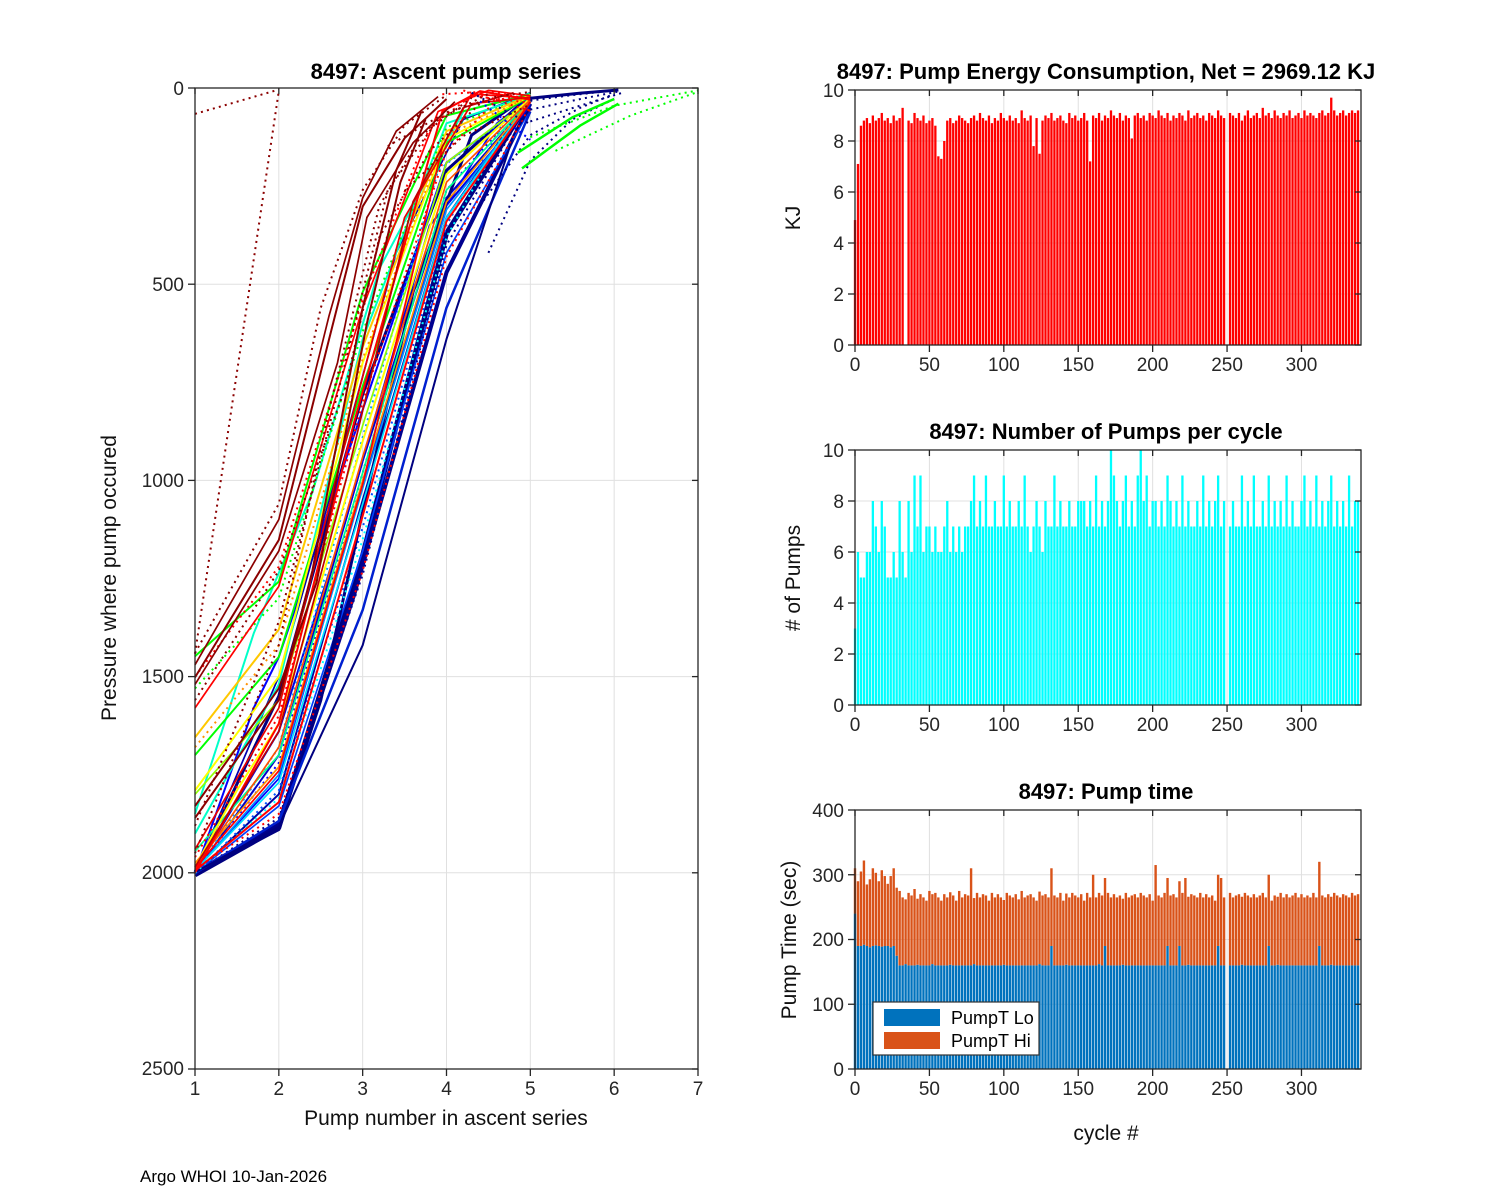 This screenshot has height=1200, width=1500. I want to click on pumps-ytick-label: 0, so click(838, 706).